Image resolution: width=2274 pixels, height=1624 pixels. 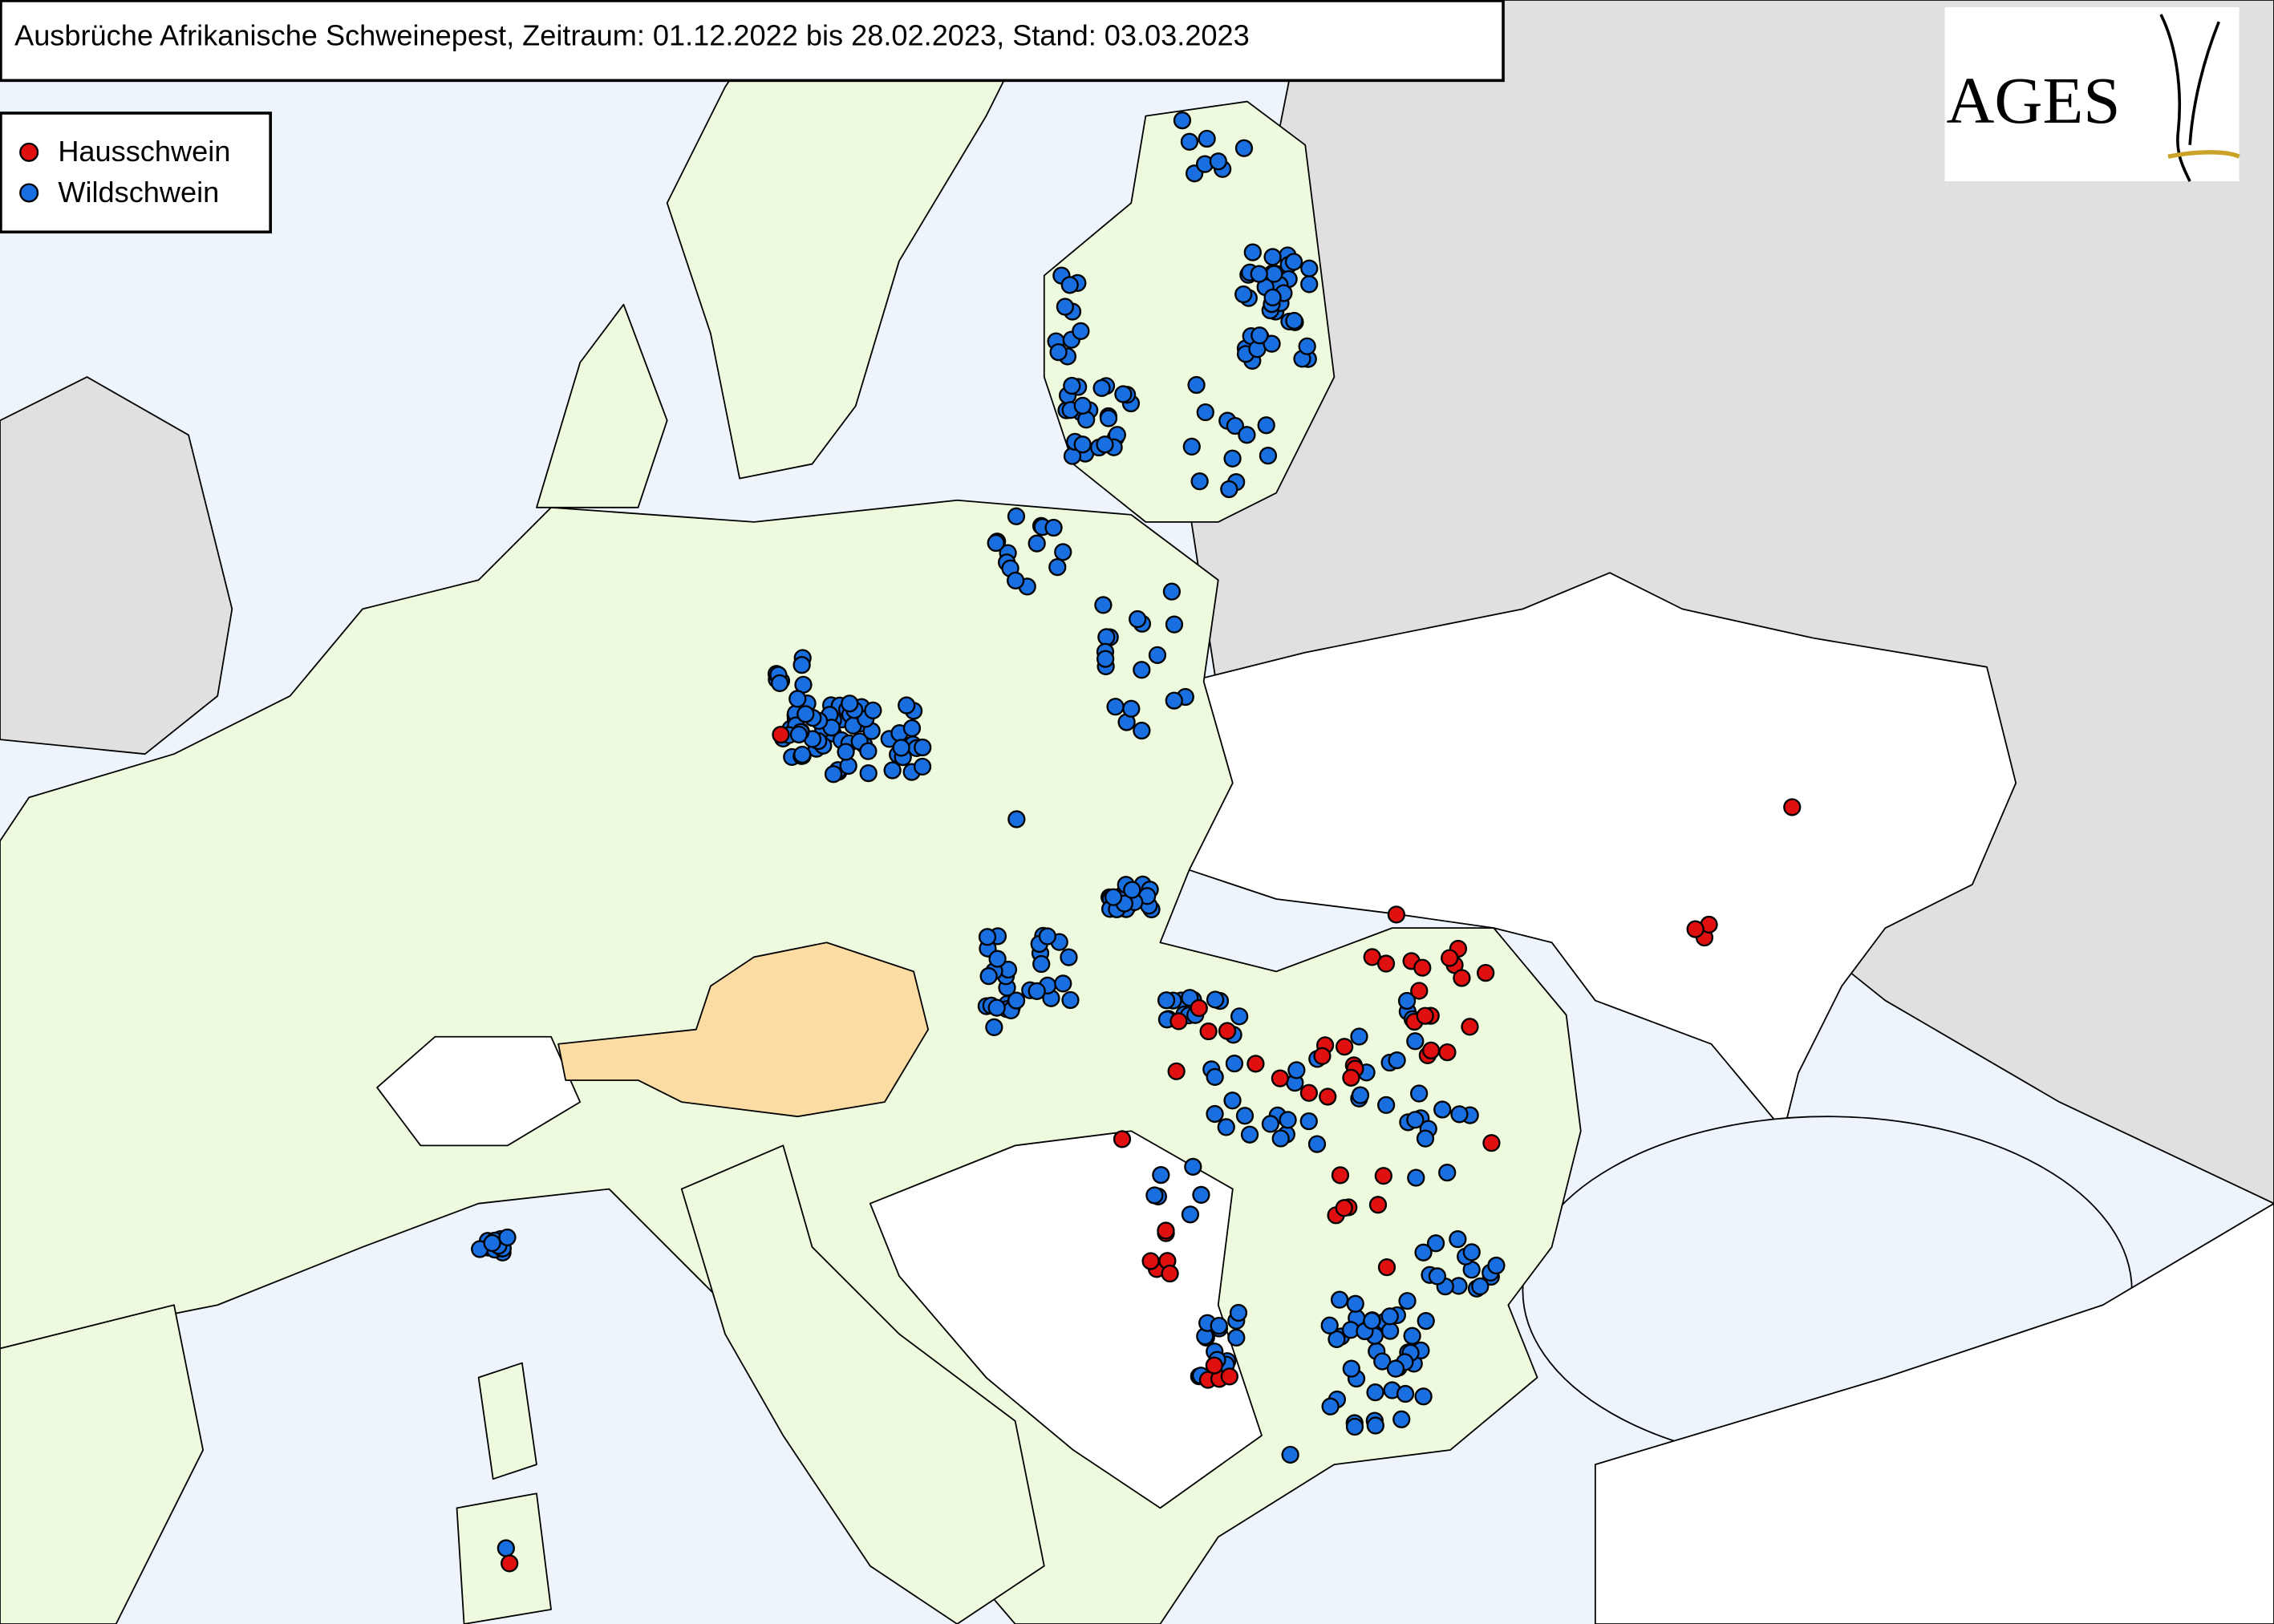 What do you see at coordinates (2033, 100) in the screenshot?
I see `logo-text: AGES` at bounding box center [2033, 100].